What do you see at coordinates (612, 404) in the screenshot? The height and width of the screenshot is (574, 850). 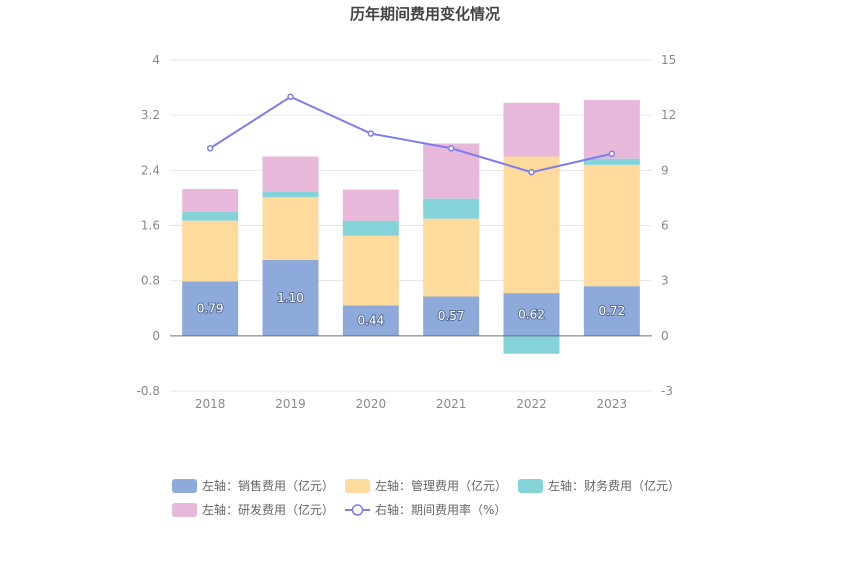 I see `x-tick-label: 2023` at bounding box center [612, 404].